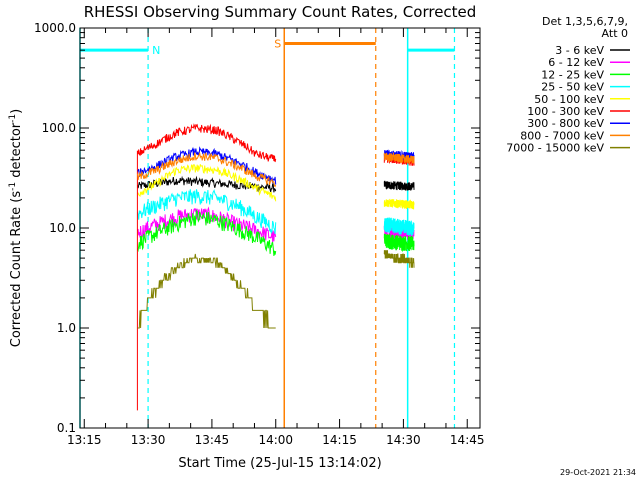  What do you see at coordinates (84, 440) in the screenshot?
I see `x-tick-label: 13:15` at bounding box center [84, 440].